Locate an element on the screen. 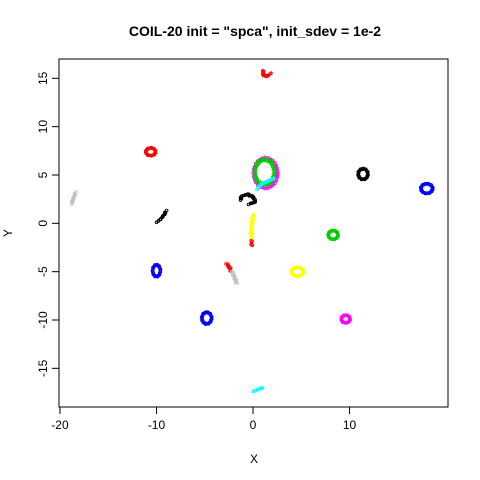 The image size is (480, 480). y-tick-label: 10 is located at coordinates (43, 127).